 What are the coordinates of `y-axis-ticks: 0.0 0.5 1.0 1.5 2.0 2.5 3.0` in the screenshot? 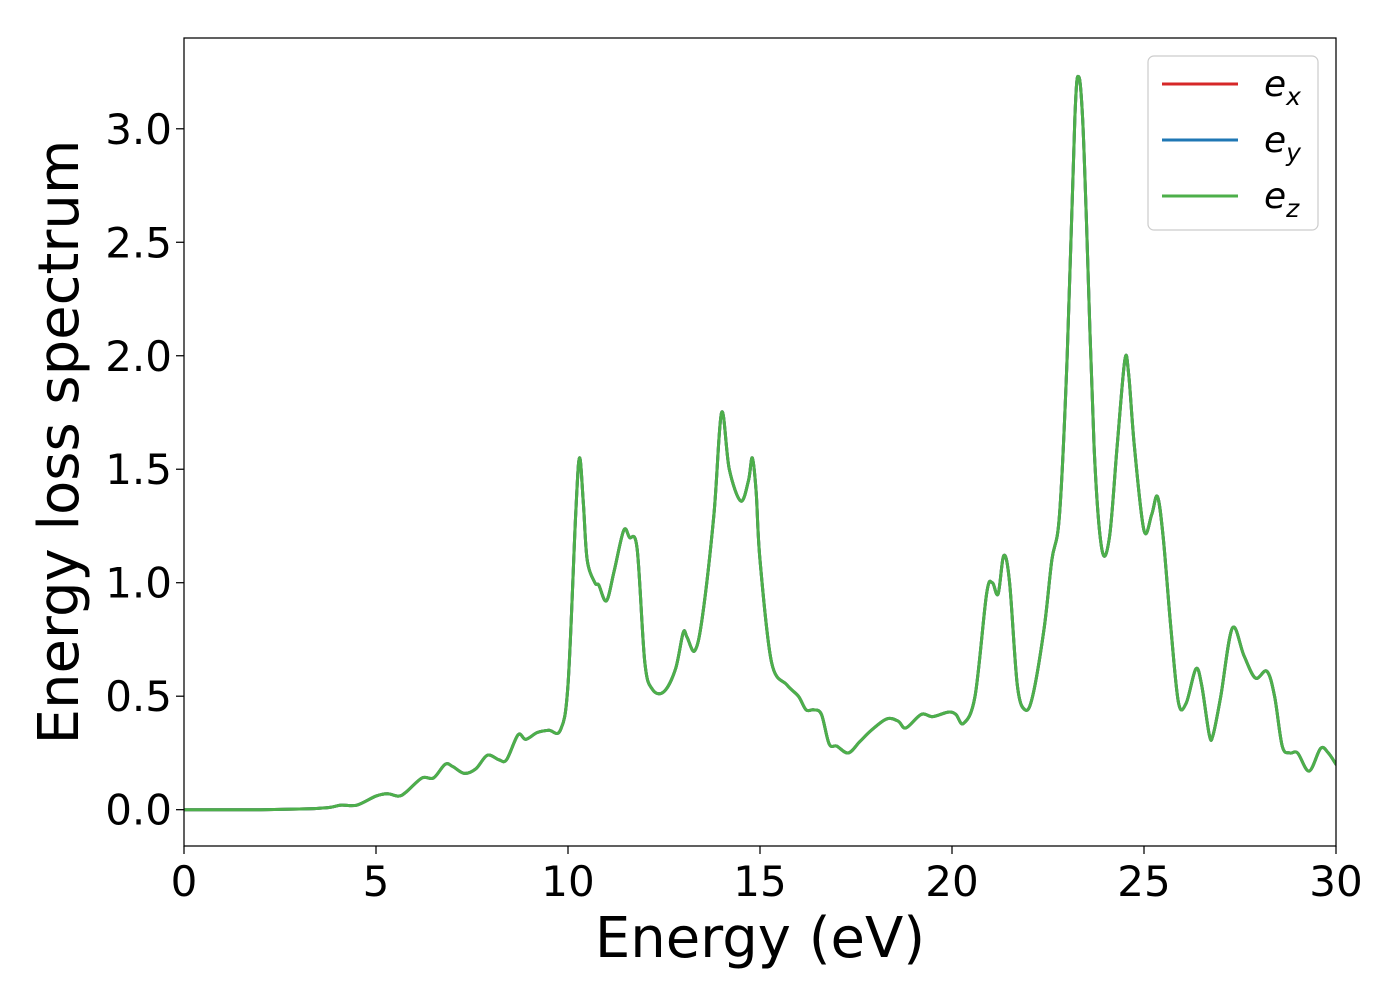 It's located at (144, 470).